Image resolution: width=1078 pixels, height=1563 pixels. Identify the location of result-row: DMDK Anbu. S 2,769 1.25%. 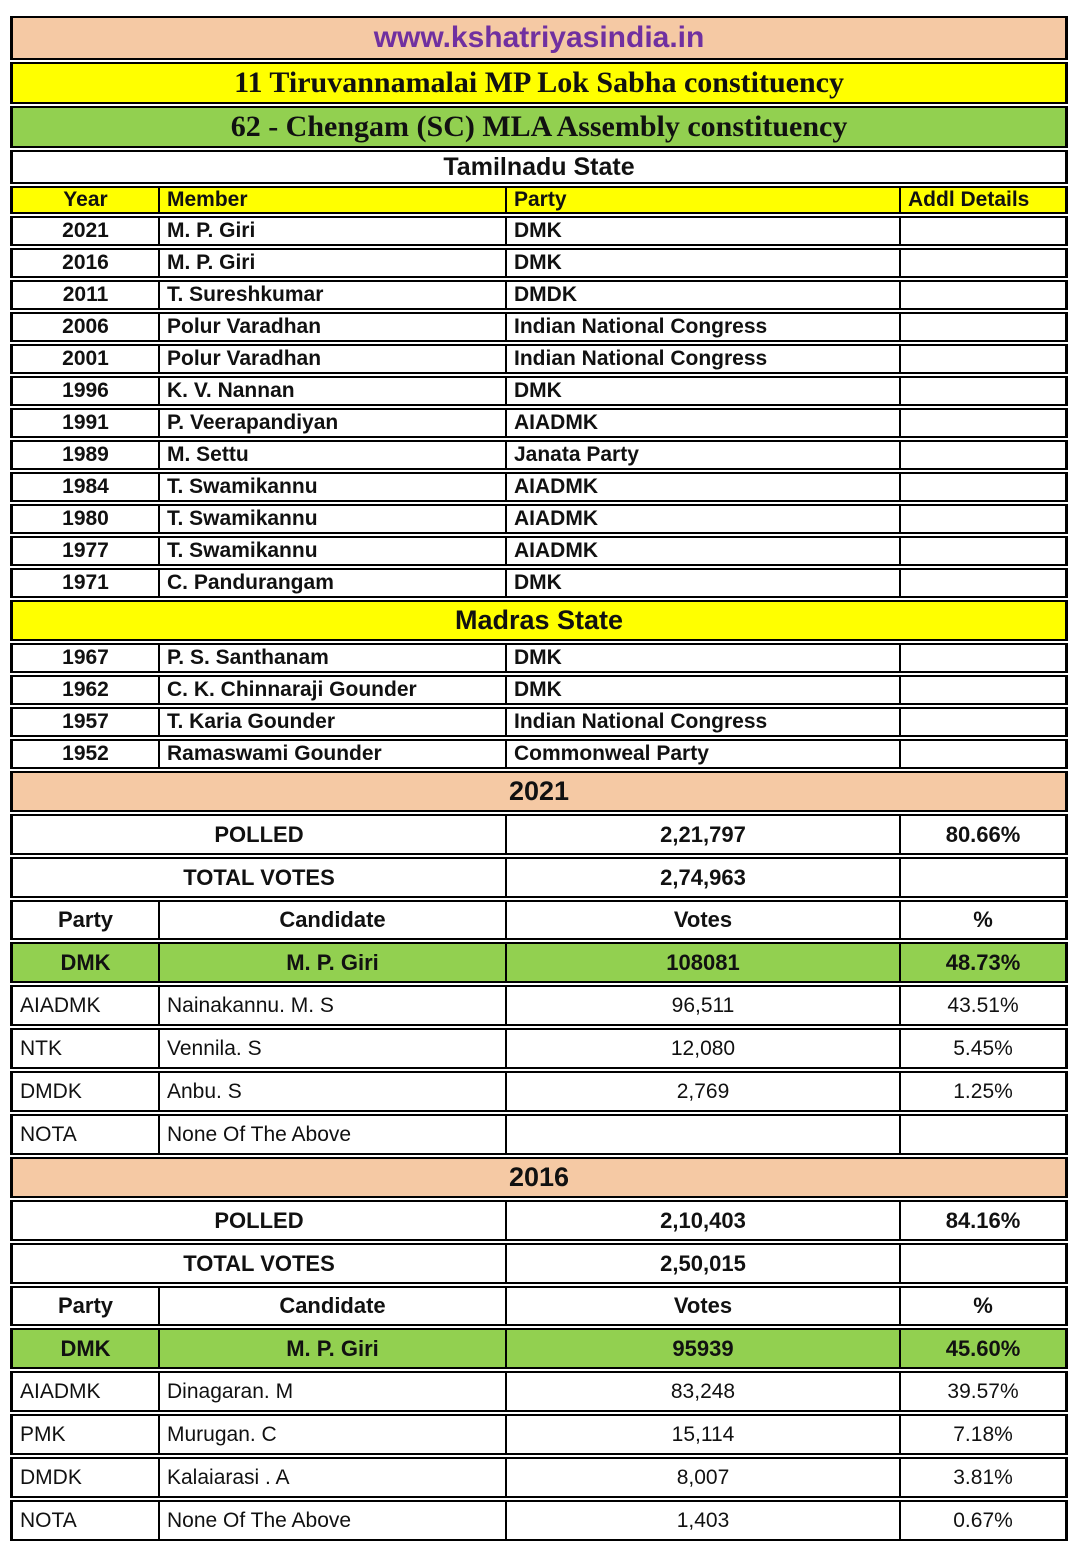
(539, 1091).